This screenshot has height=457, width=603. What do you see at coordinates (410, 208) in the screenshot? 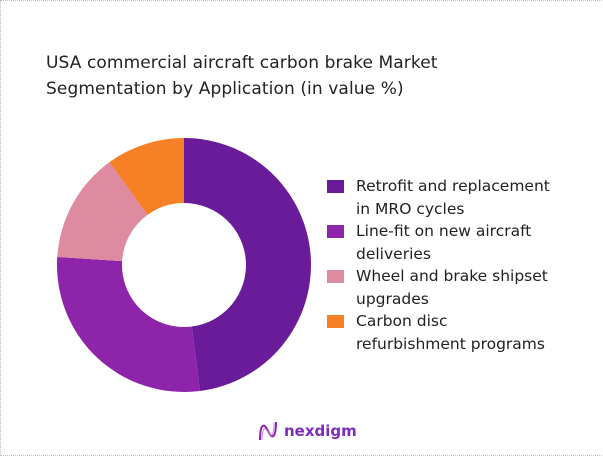
I see `legend-label-continued: in MRO cycles` at bounding box center [410, 208].